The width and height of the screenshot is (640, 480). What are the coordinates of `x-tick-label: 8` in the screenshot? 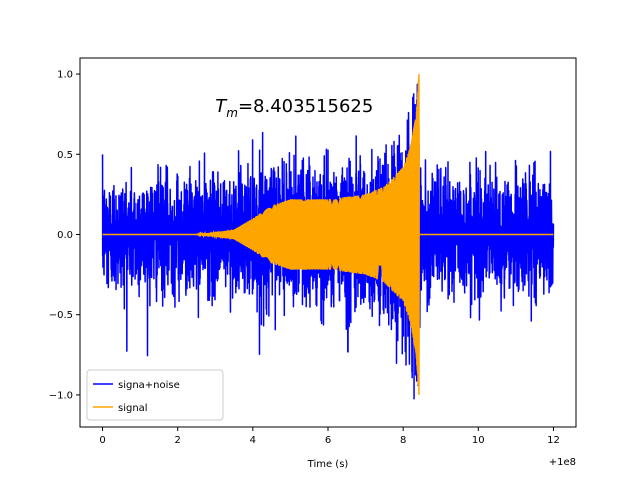 It's located at (403, 440).